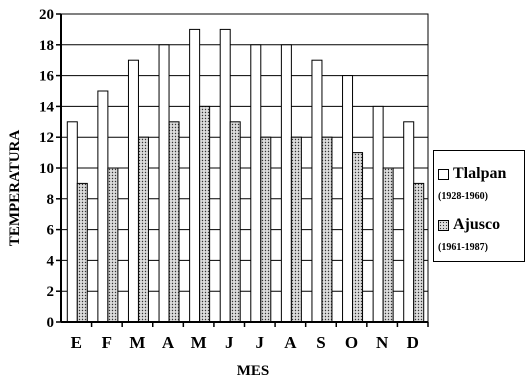  Describe the element at coordinates (443, 225) in the screenshot. I see `legend-swatch-ajusco` at that location.